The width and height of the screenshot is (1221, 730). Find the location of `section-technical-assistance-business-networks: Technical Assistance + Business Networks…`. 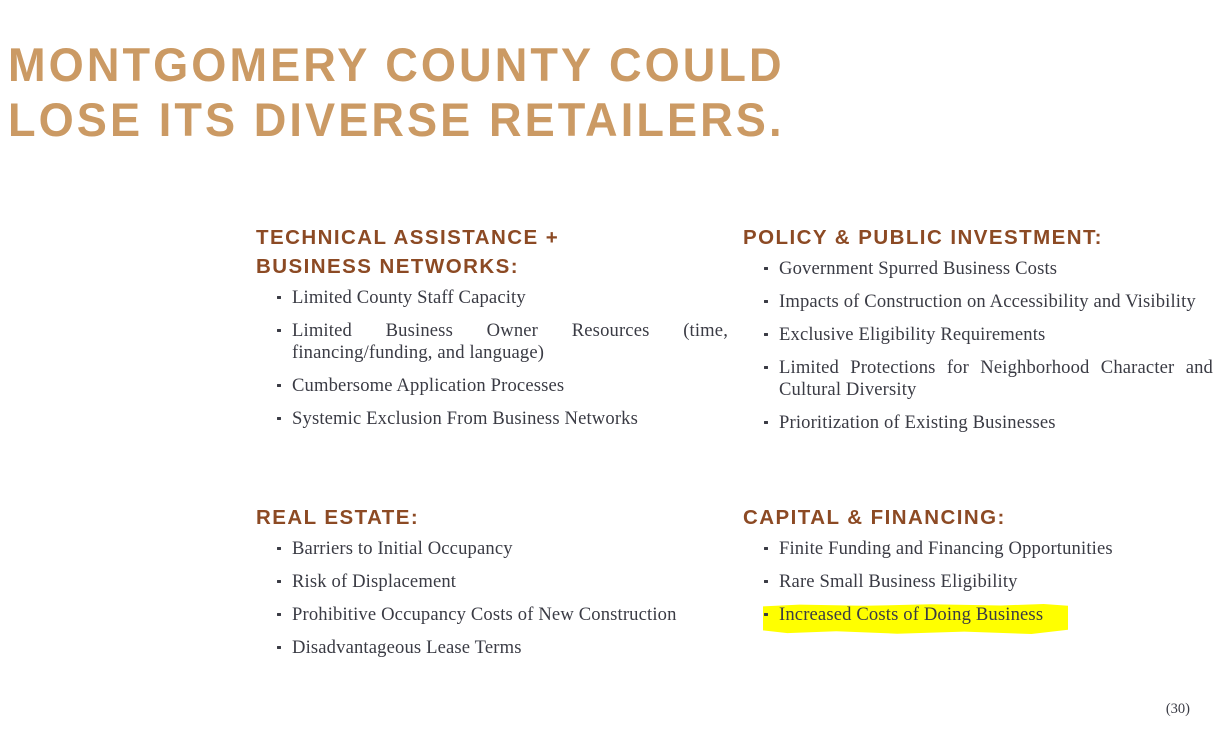

section-technical-assistance-business-networks: Technical Assistance + Business Networks… is located at coordinates (492, 326).